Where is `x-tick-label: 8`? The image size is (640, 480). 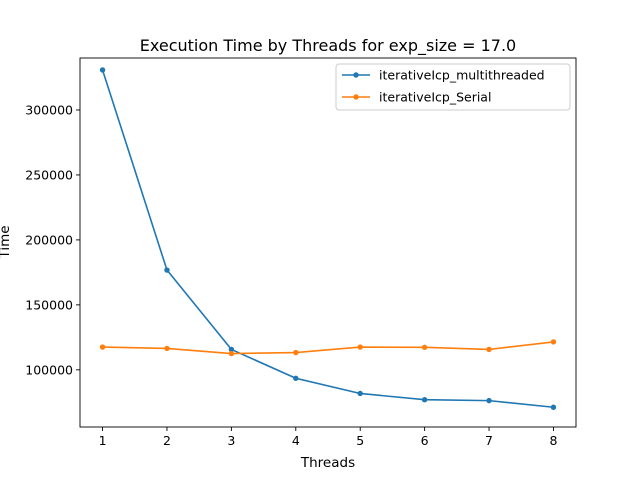 x-tick-label: 8 is located at coordinates (553, 440).